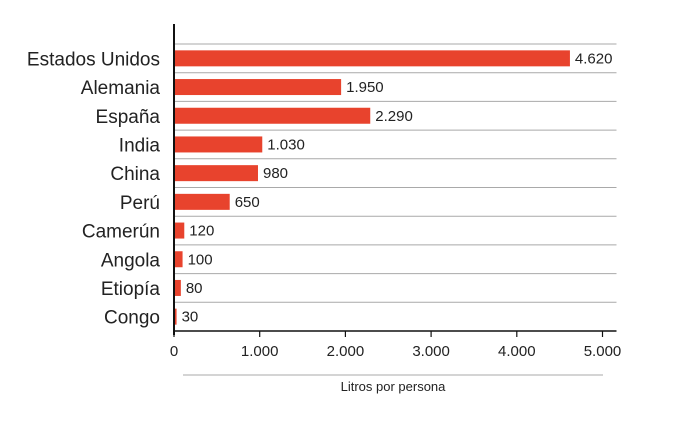 The image size is (677, 425). What do you see at coordinates (200, 259) in the screenshot?
I see `data-label: 100` at bounding box center [200, 259].